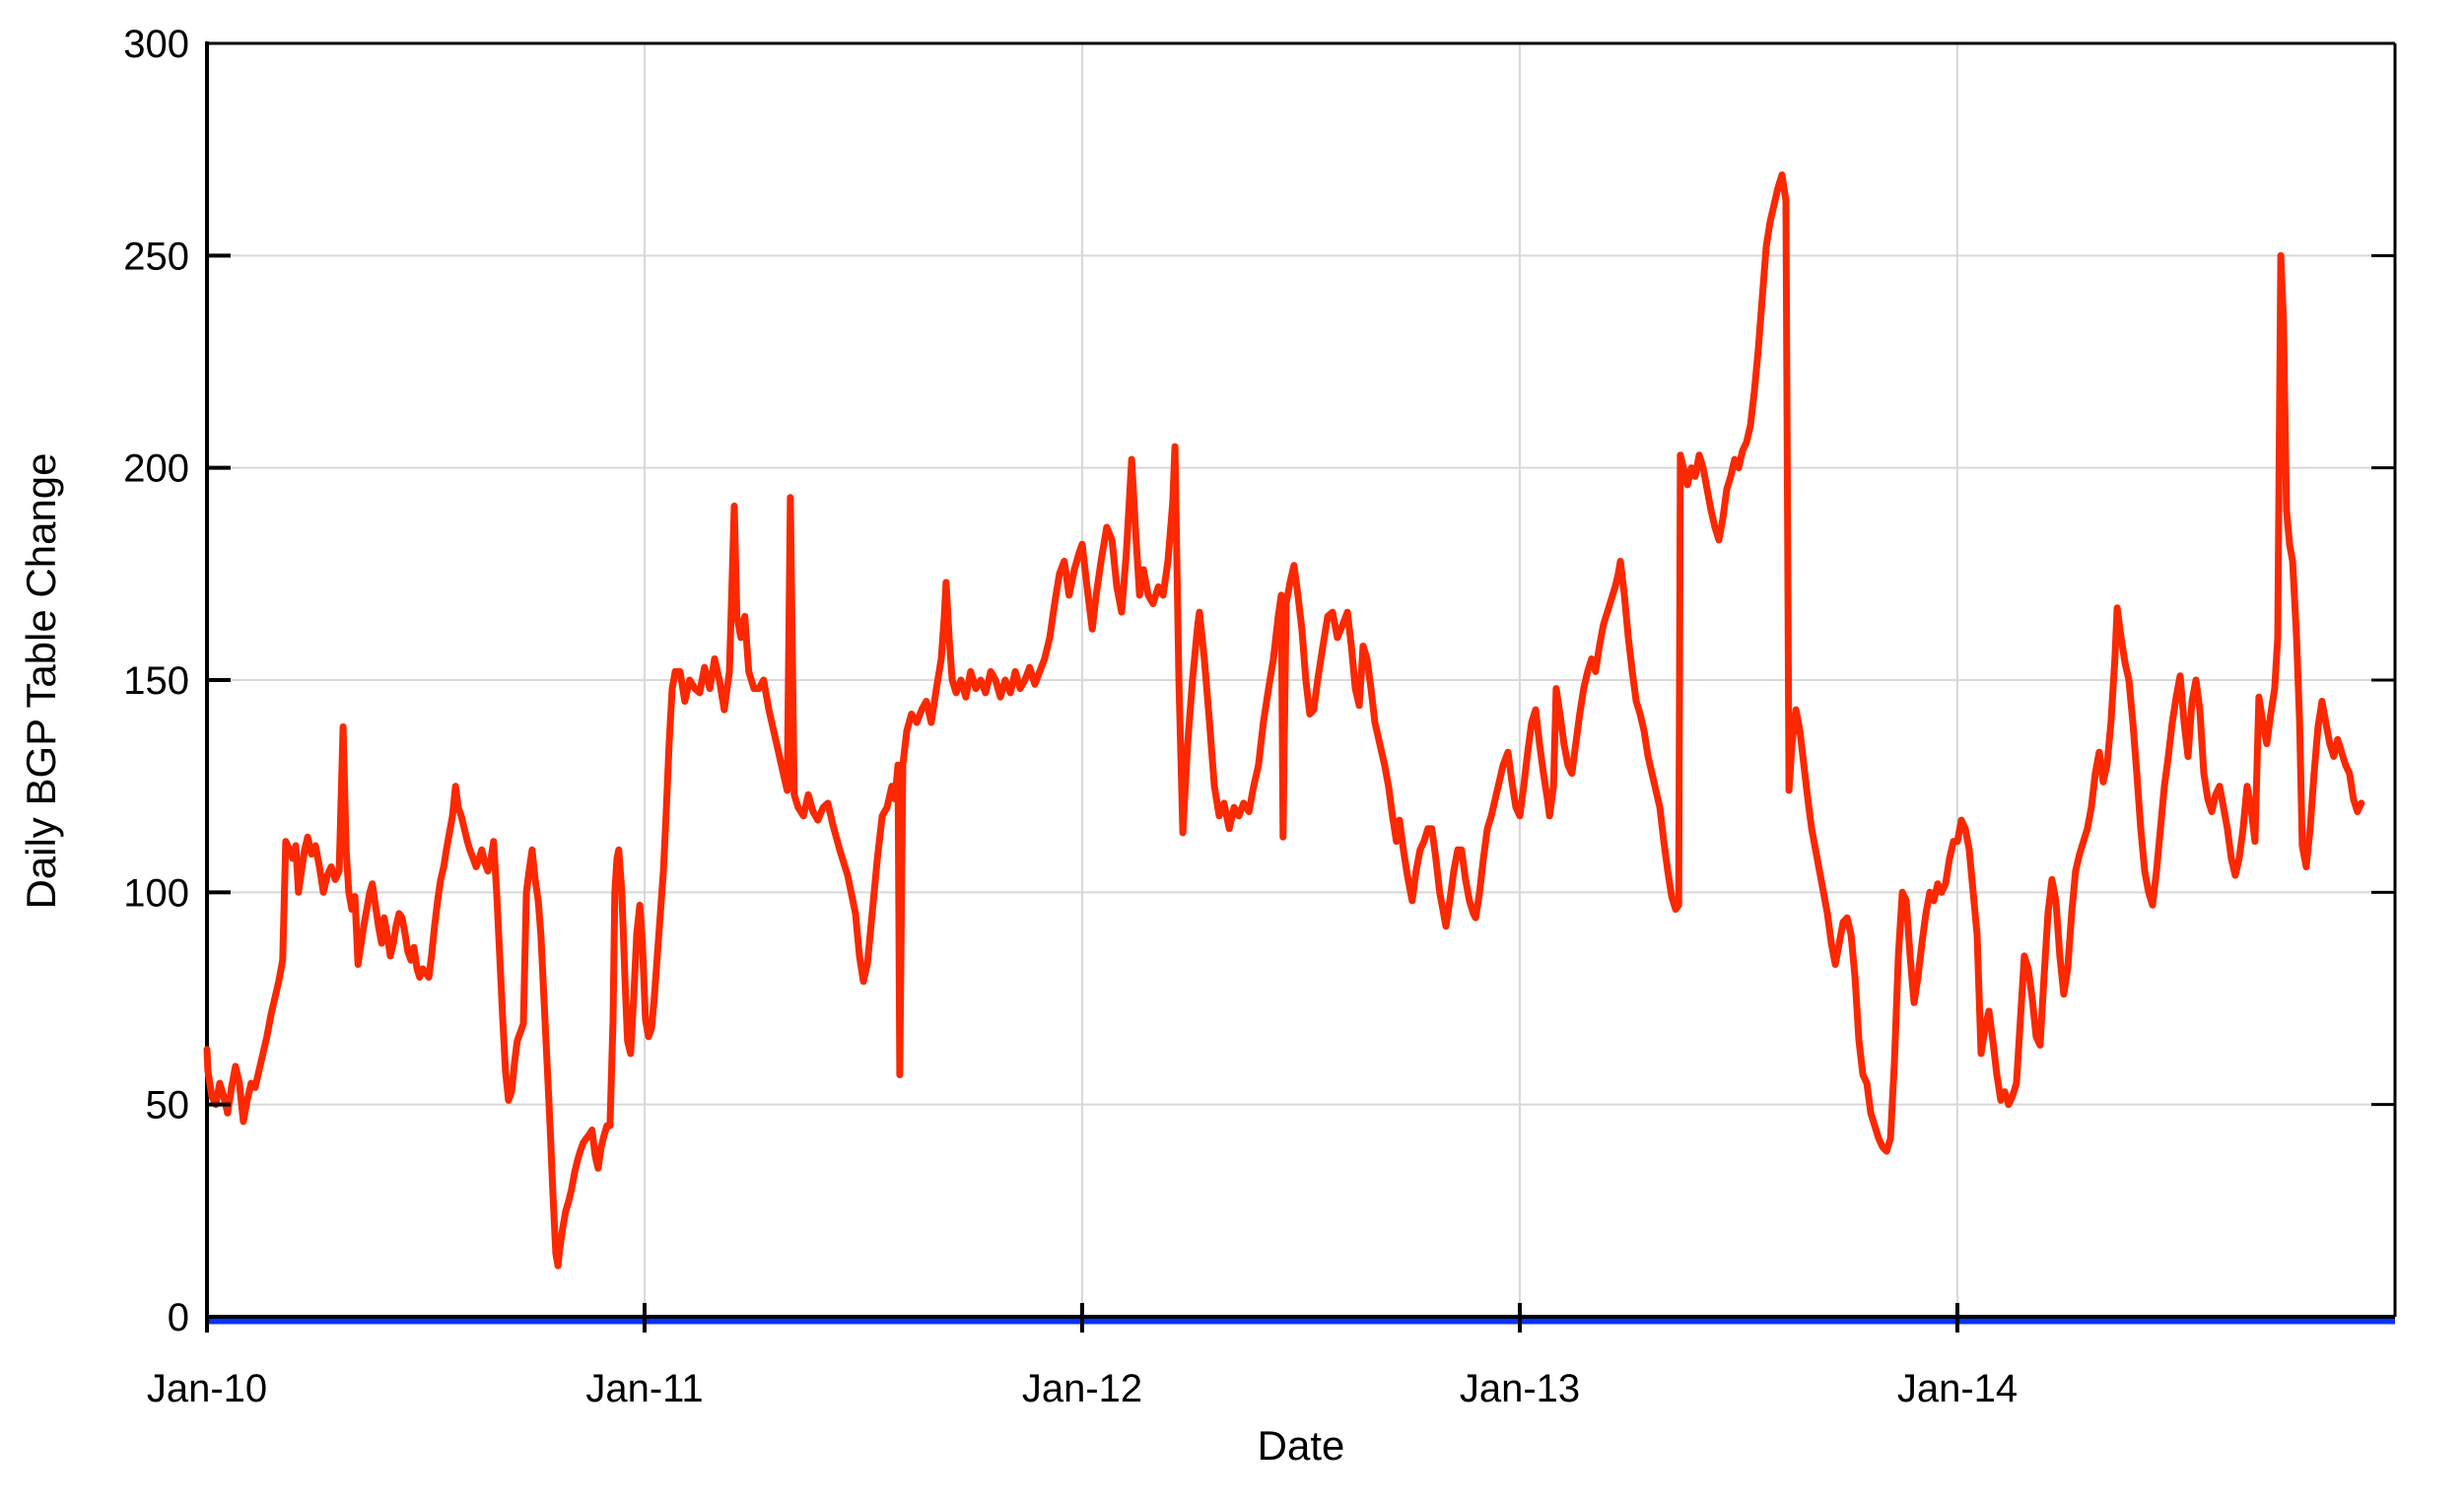 The height and width of the screenshot is (1506, 2464). What do you see at coordinates (1957, 1388) in the screenshot?
I see `x-tick-label: Jan-14` at bounding box center [1957, 1388].